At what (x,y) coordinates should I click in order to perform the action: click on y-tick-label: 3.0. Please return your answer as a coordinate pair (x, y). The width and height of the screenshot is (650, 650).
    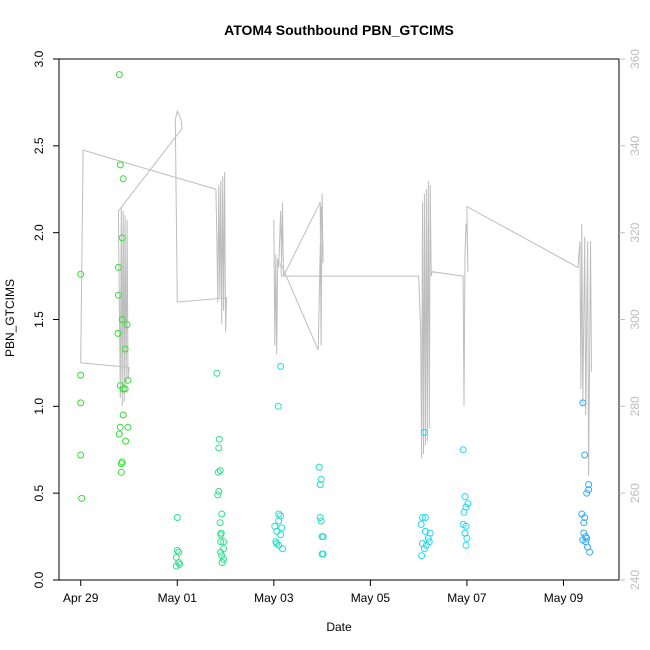
    Looking at the image, I should click on (39, 58).